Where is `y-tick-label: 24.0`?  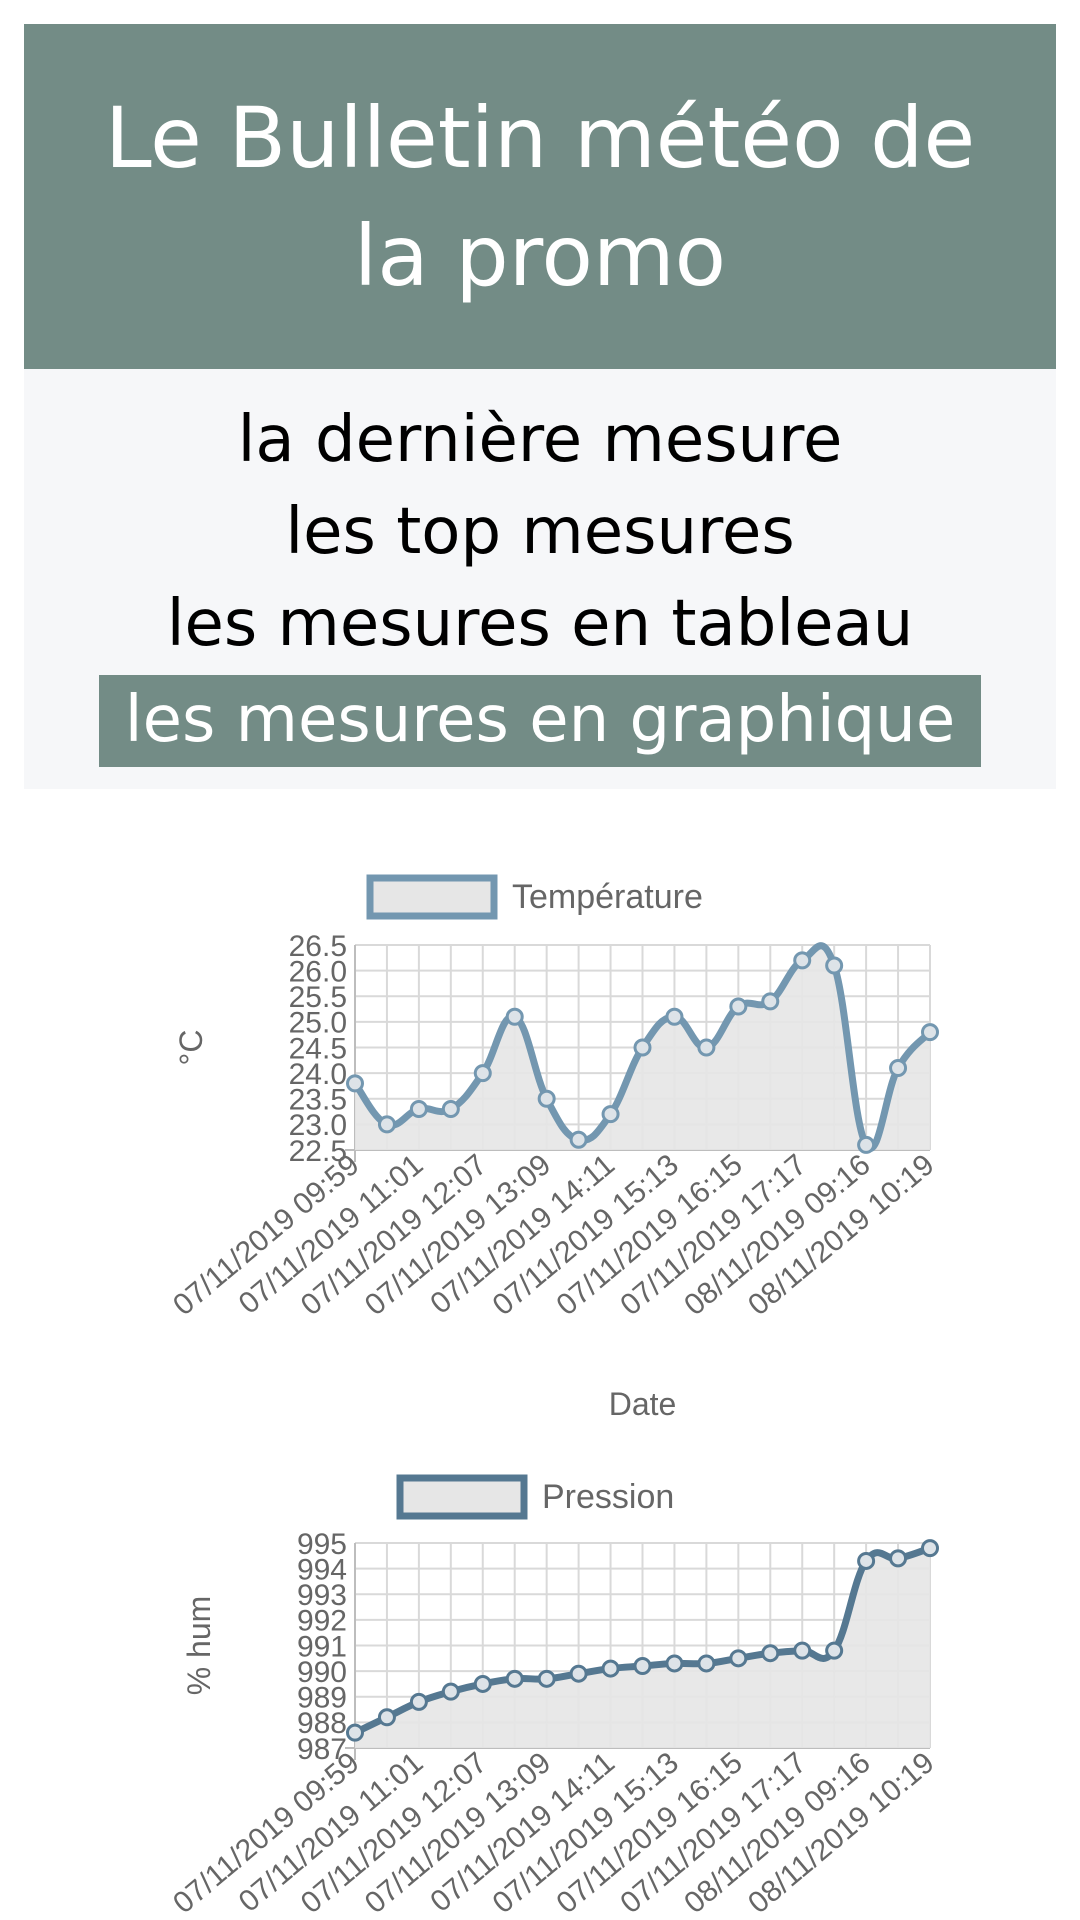 y-tick-label: 24.0 is located at coordinates (318, 1074).